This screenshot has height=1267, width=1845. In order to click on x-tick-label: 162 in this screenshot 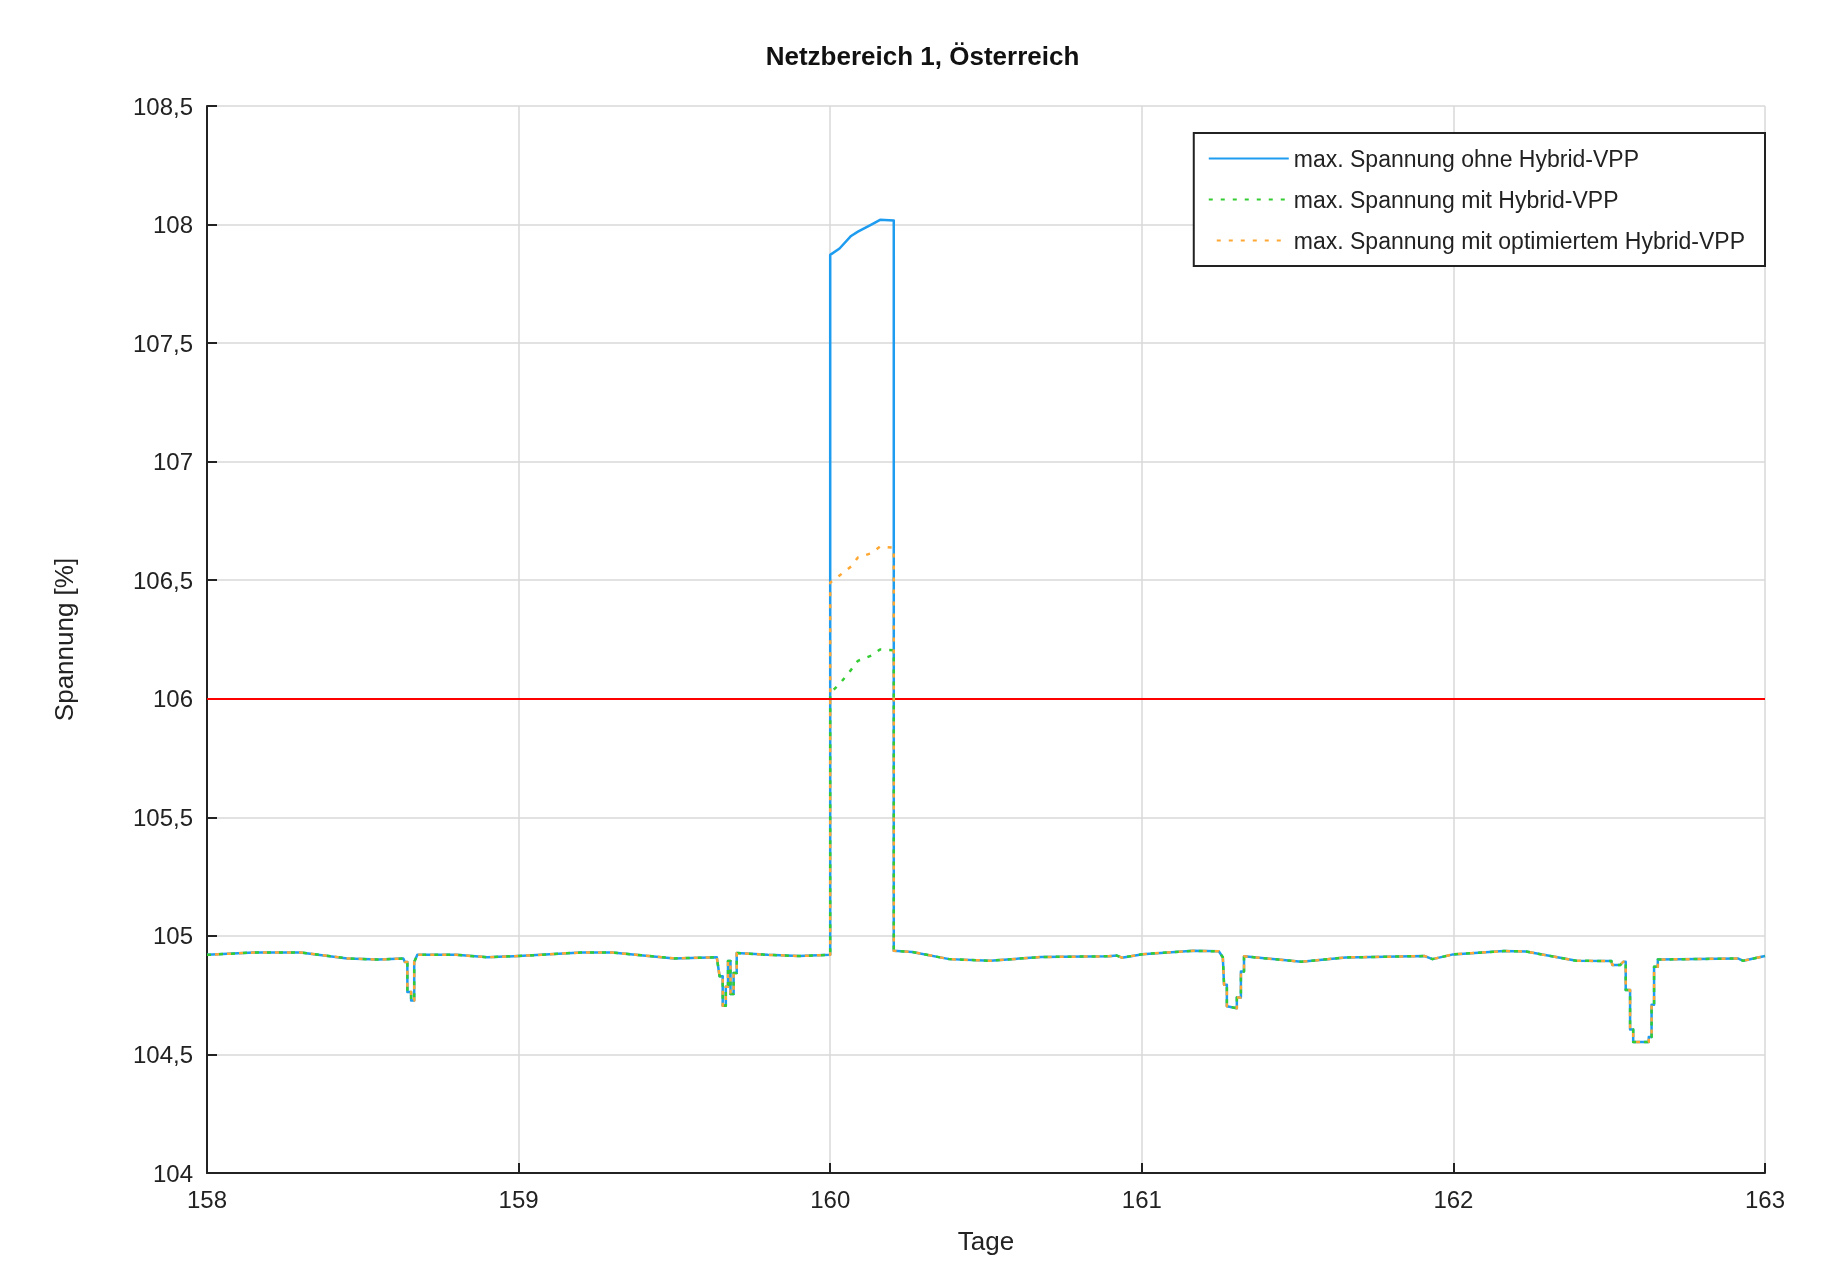, I will do `click(1453, 1199)`.